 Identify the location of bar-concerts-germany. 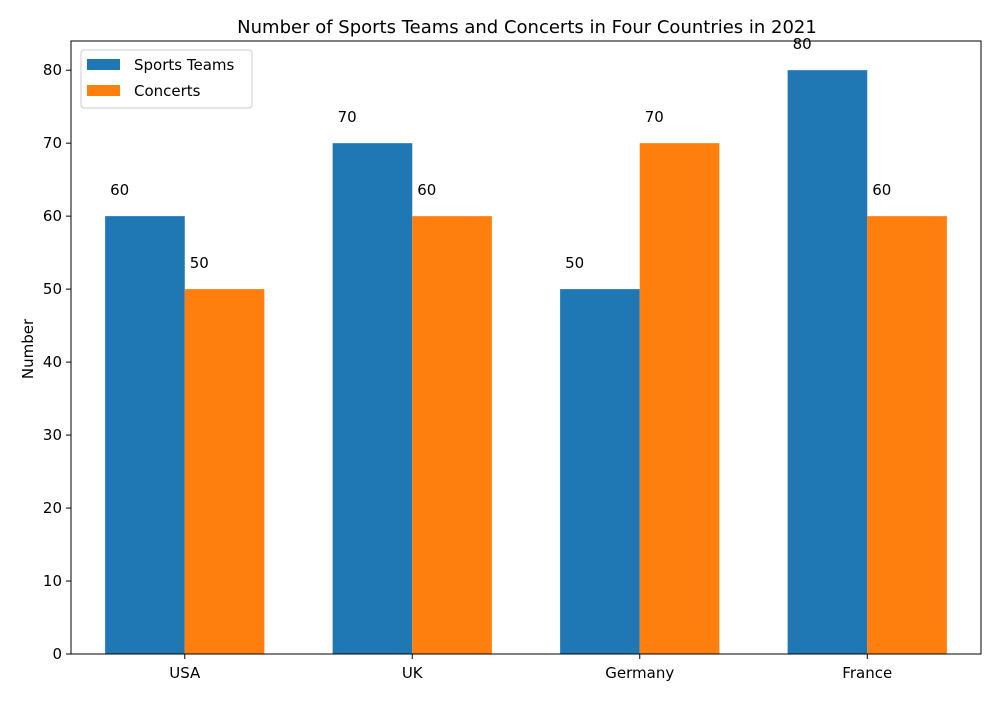
(679, 399).